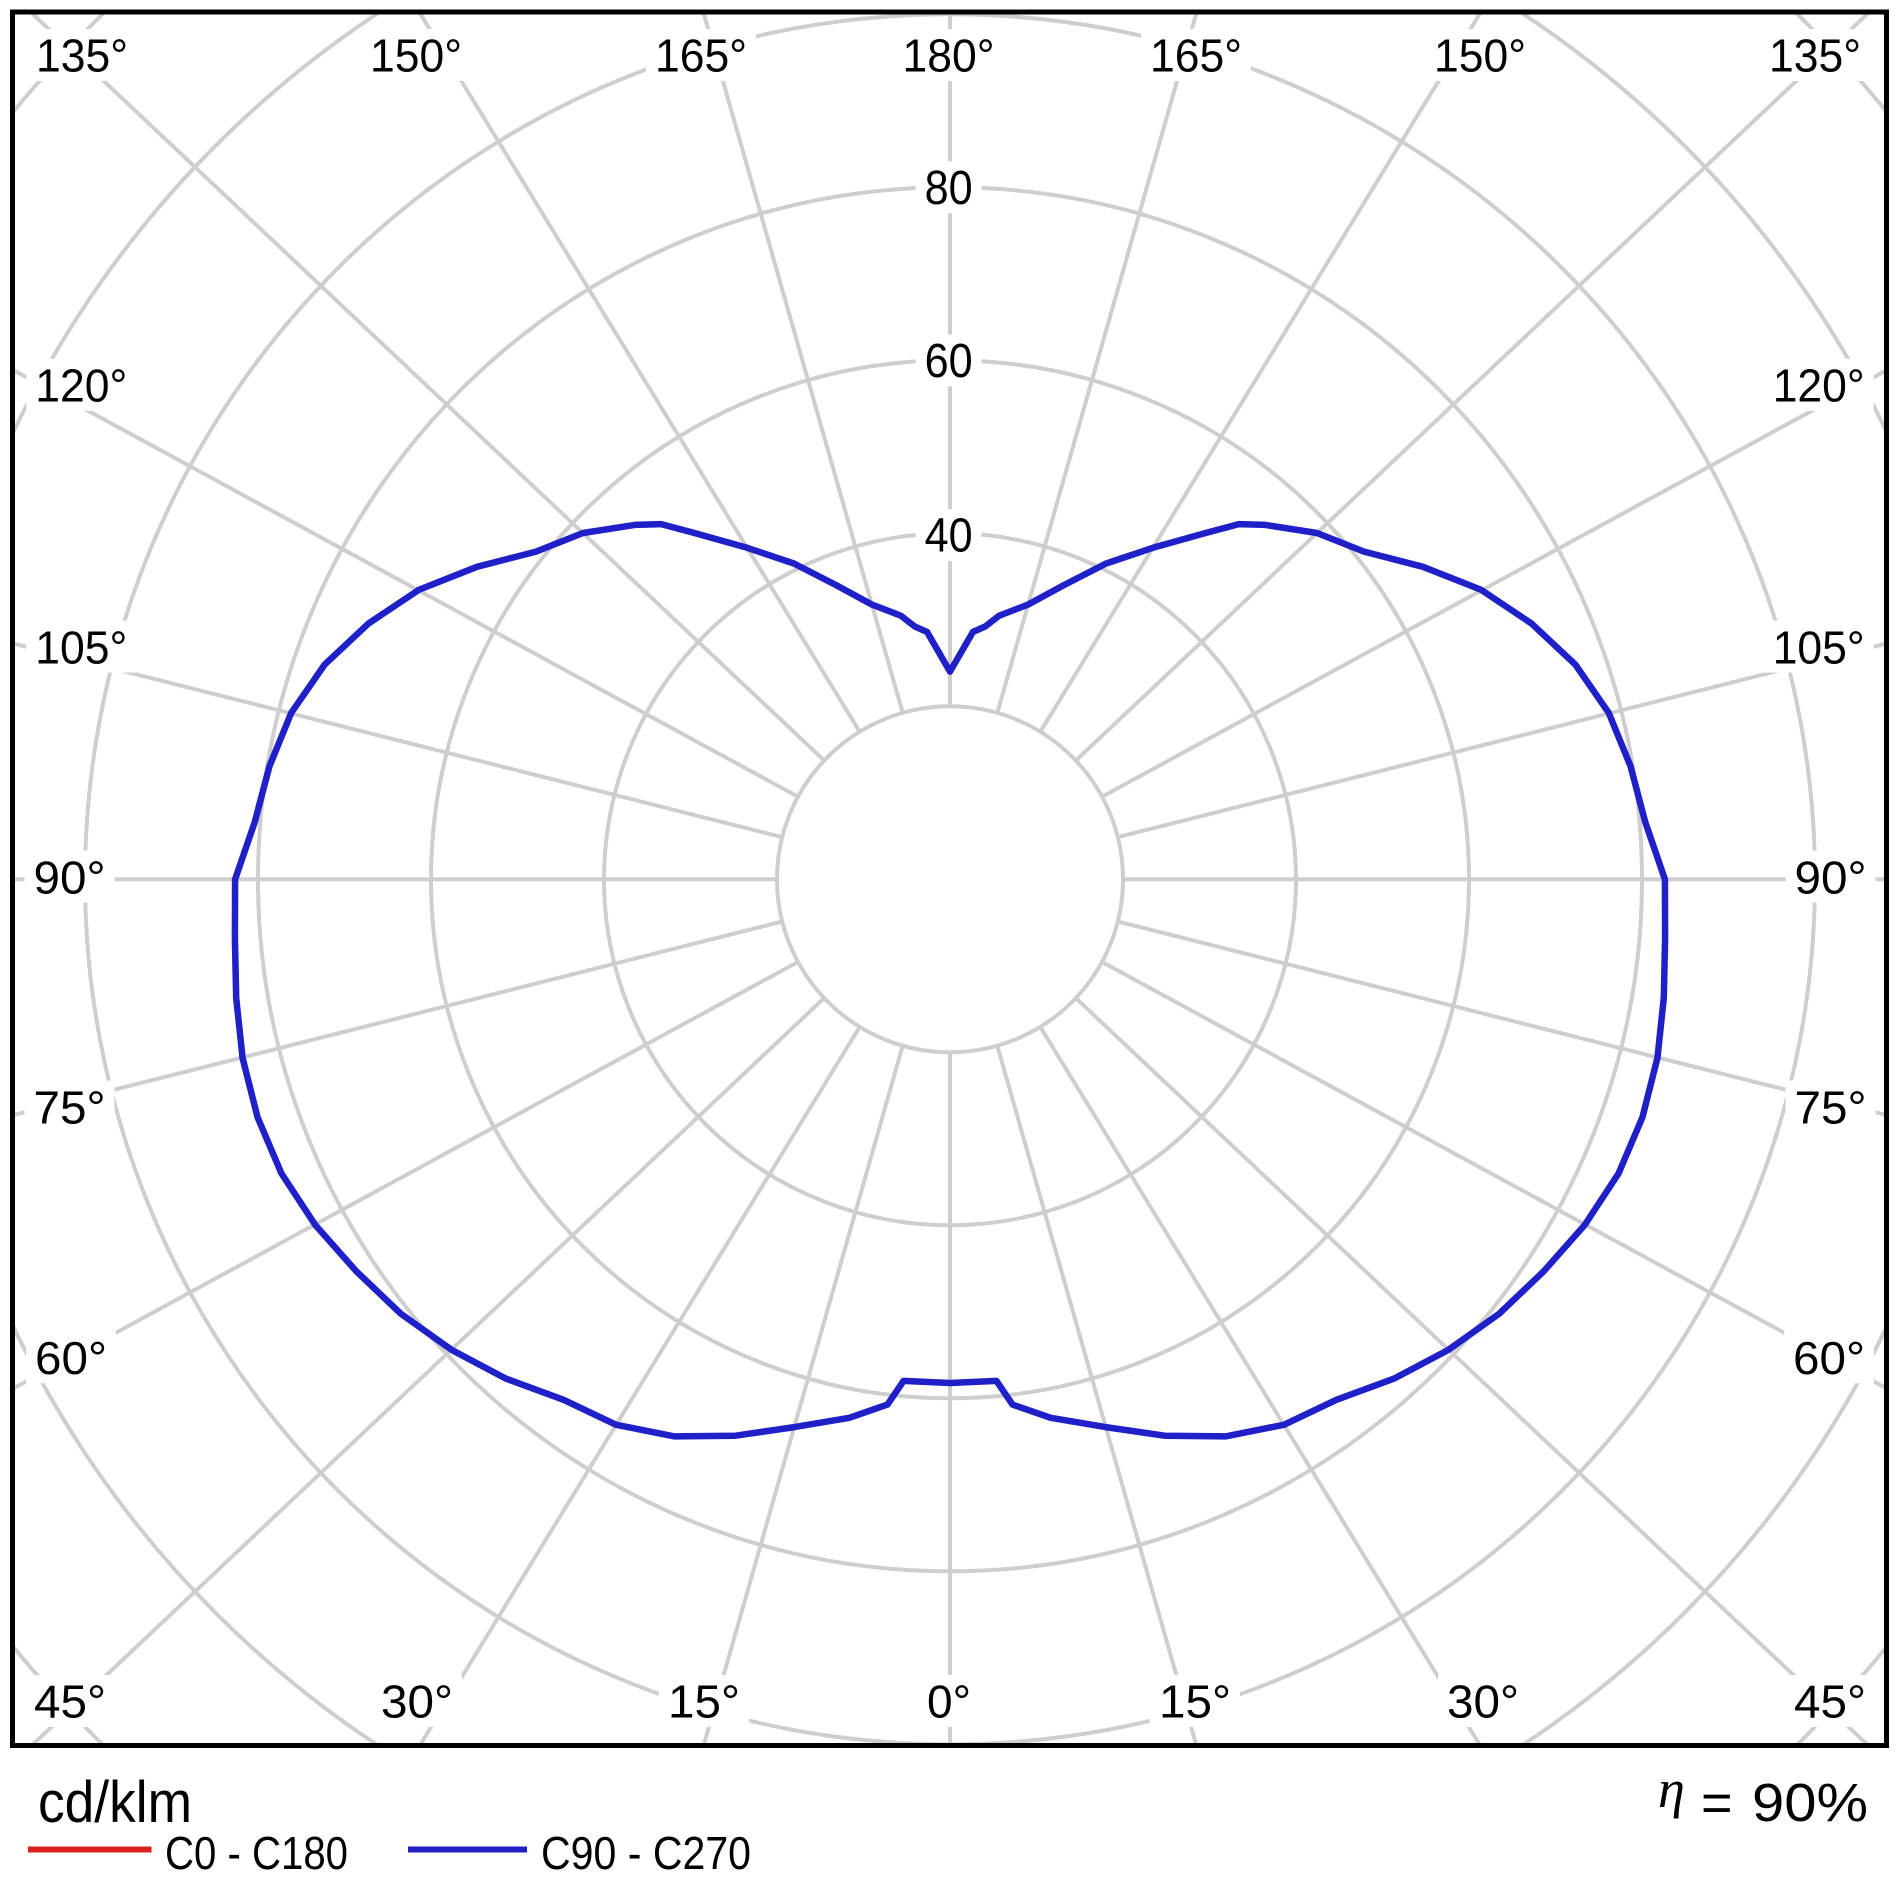  Describe the element at coordinates (1671, 1789) in the screenshot. I see `svg-text: η` at that location.